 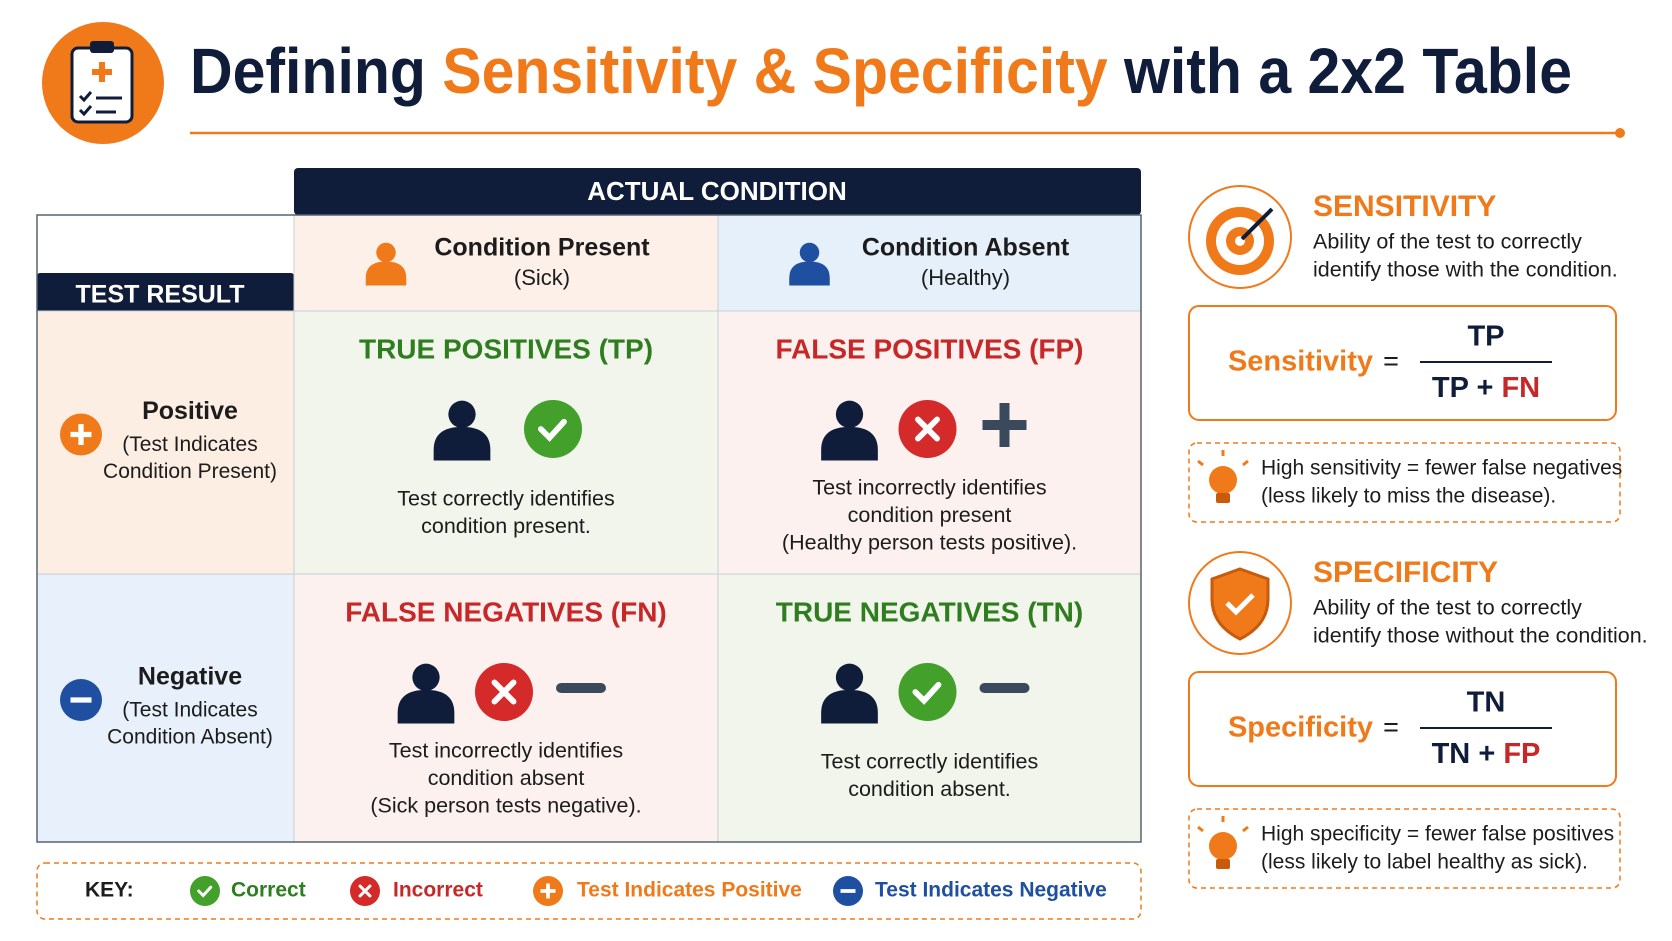 I want to click on column-header-bar, so click(x=717, y=191).